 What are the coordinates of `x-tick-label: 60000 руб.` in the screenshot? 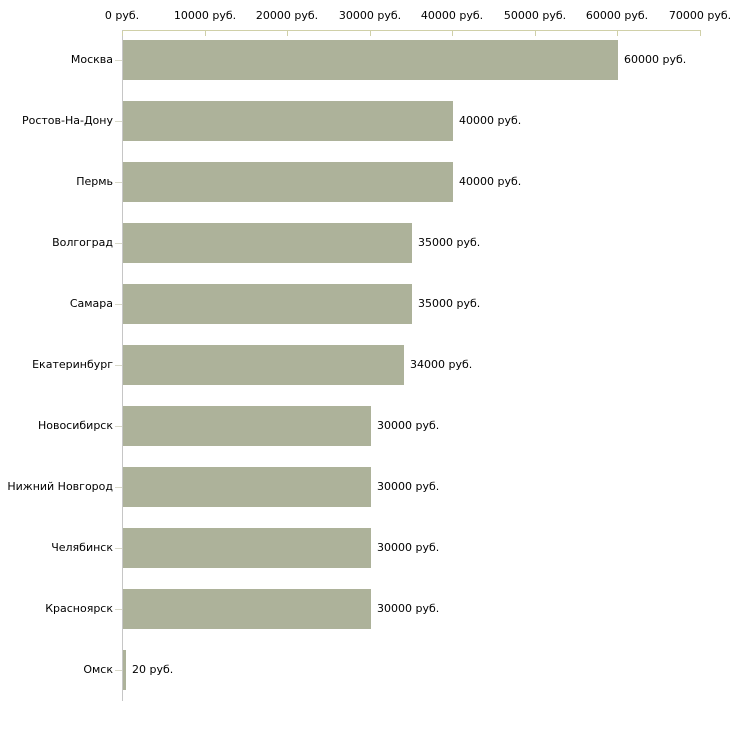 It's located at (617, 15).